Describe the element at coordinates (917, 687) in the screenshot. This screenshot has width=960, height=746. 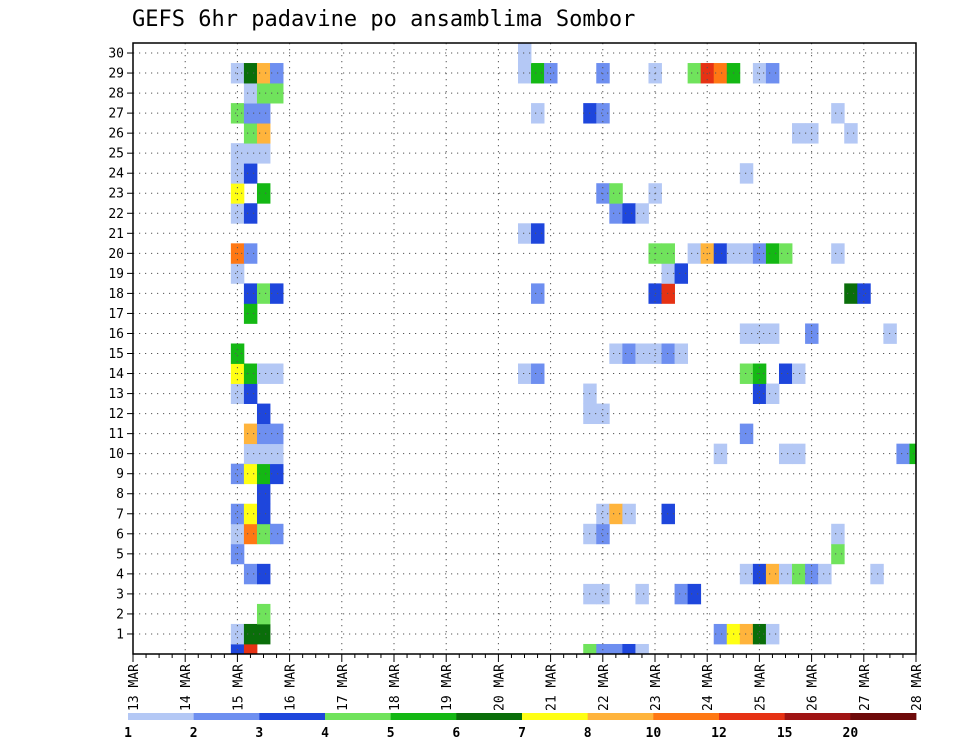
I see `x-tick-label: 28 MAR` at that location.